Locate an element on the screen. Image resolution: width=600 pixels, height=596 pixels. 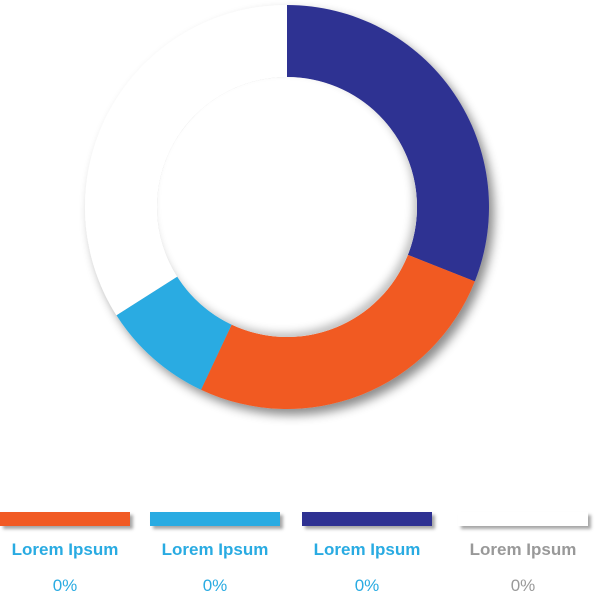
legend-item-light-blue: Lorem Ipsum 0% is located at coordinates (220, 552).